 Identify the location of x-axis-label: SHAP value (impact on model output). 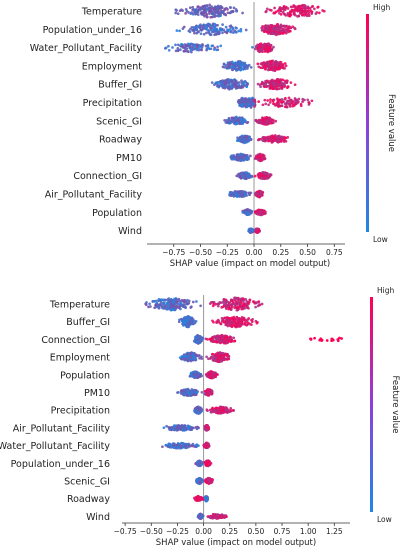
(250, 264).